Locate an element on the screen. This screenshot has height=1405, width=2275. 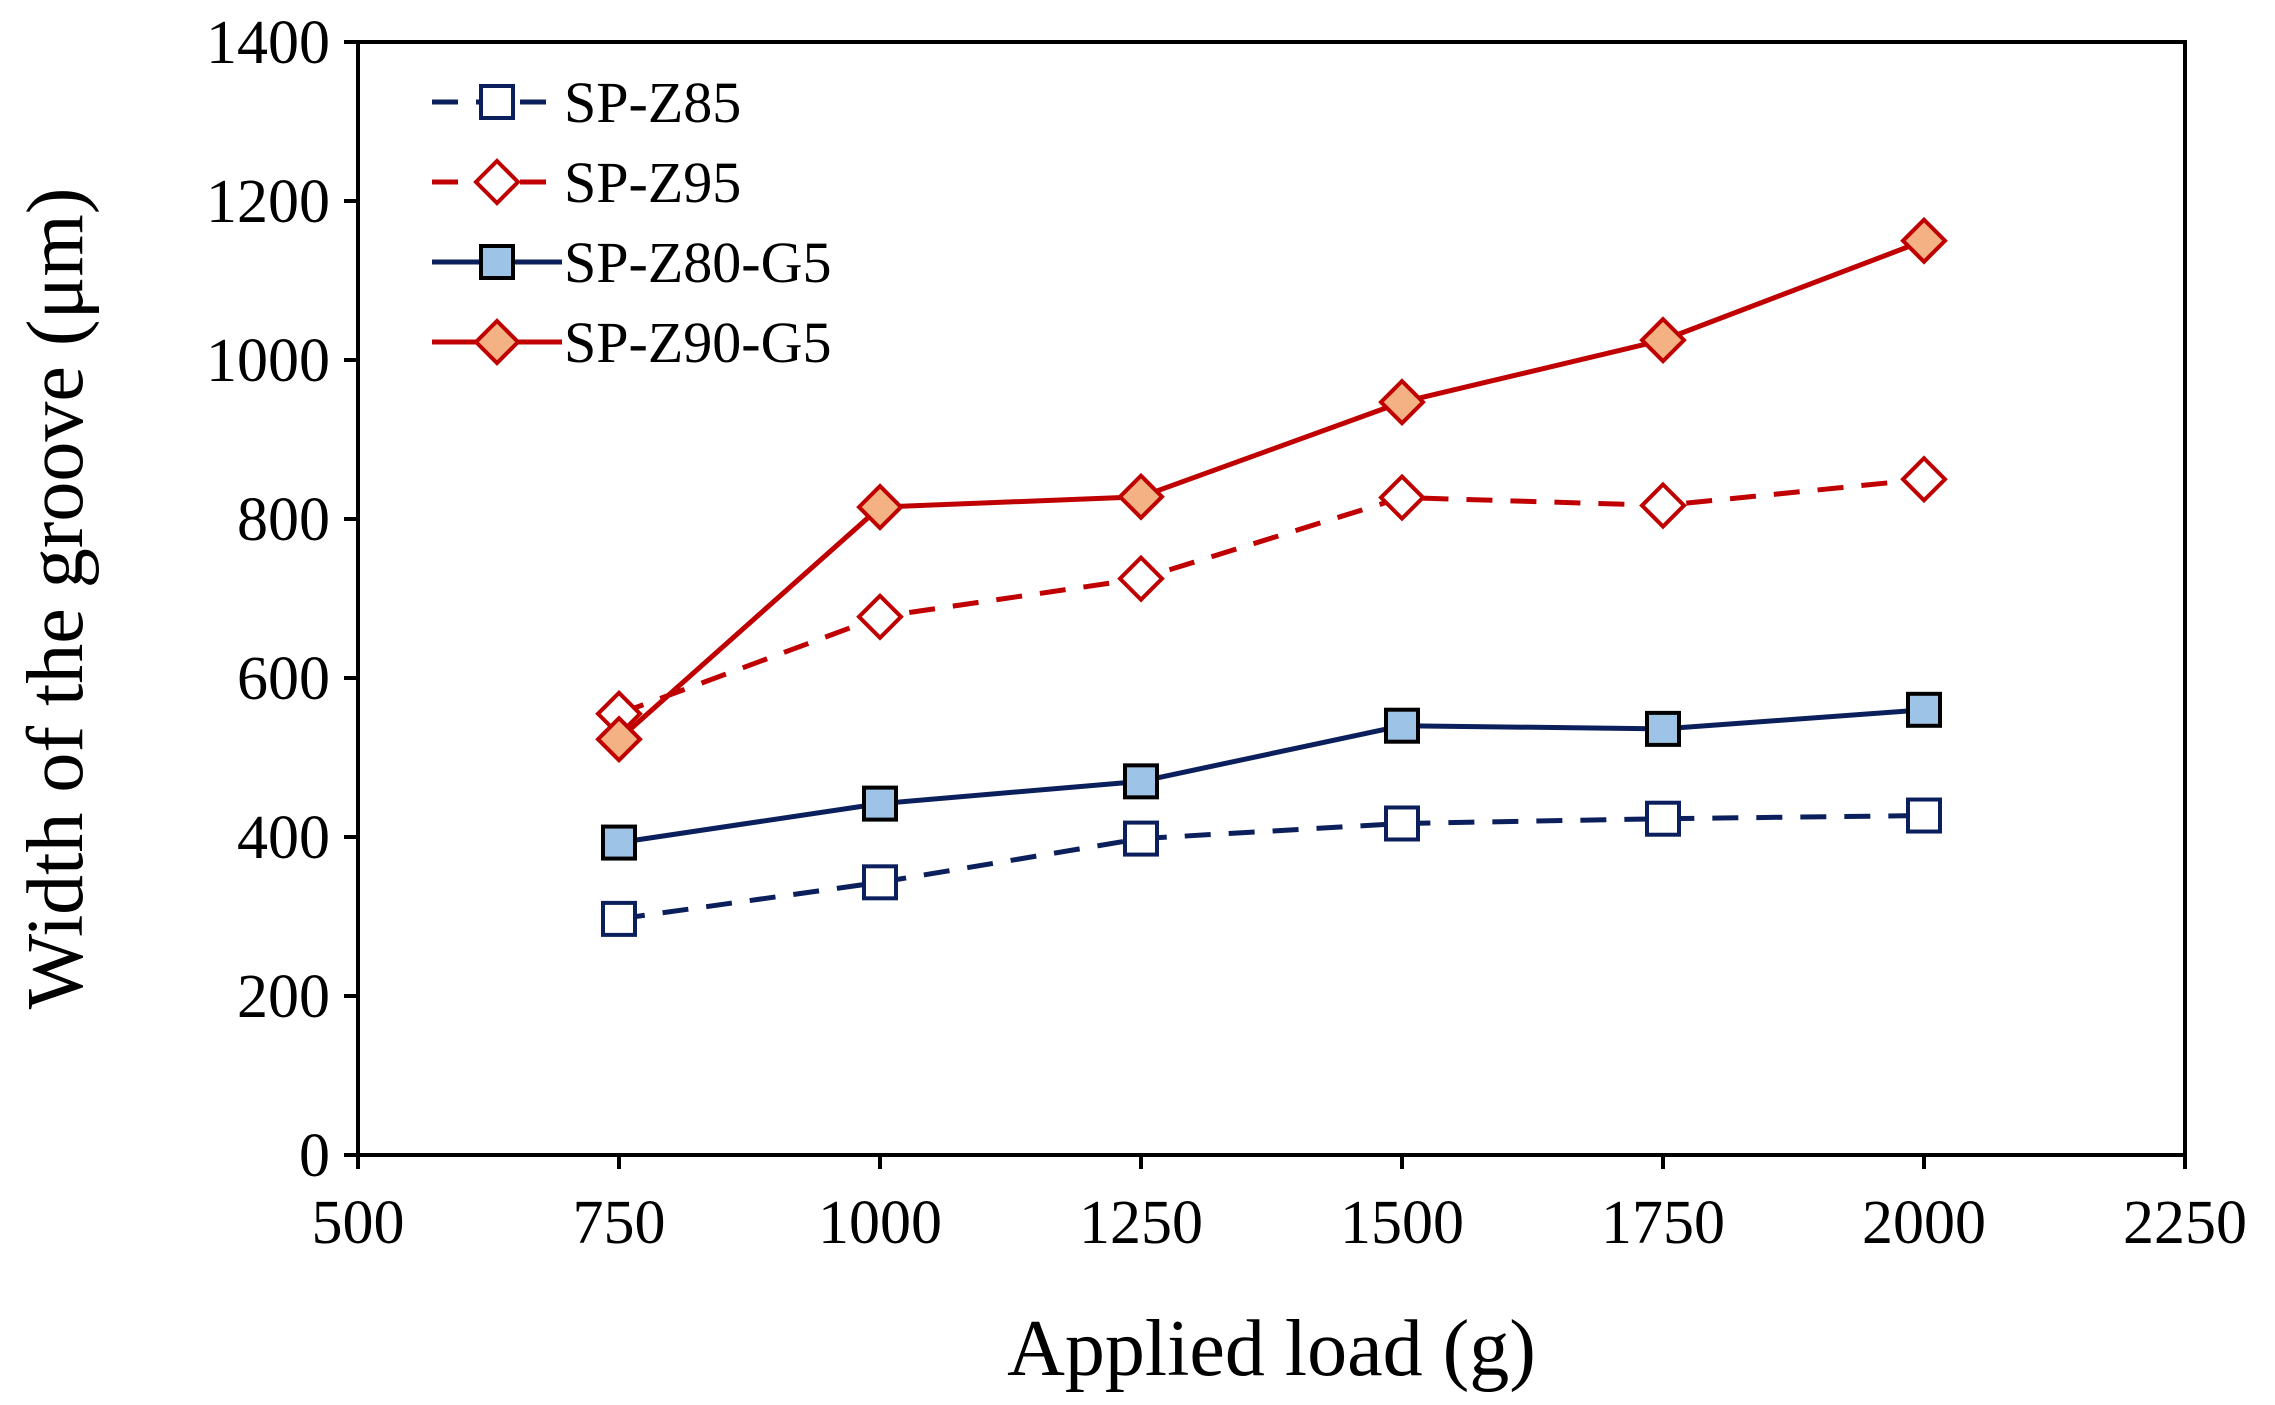
y-axis: 0 200 400 600 800 1000 1200 1400 is located at coordinates (282, 599).